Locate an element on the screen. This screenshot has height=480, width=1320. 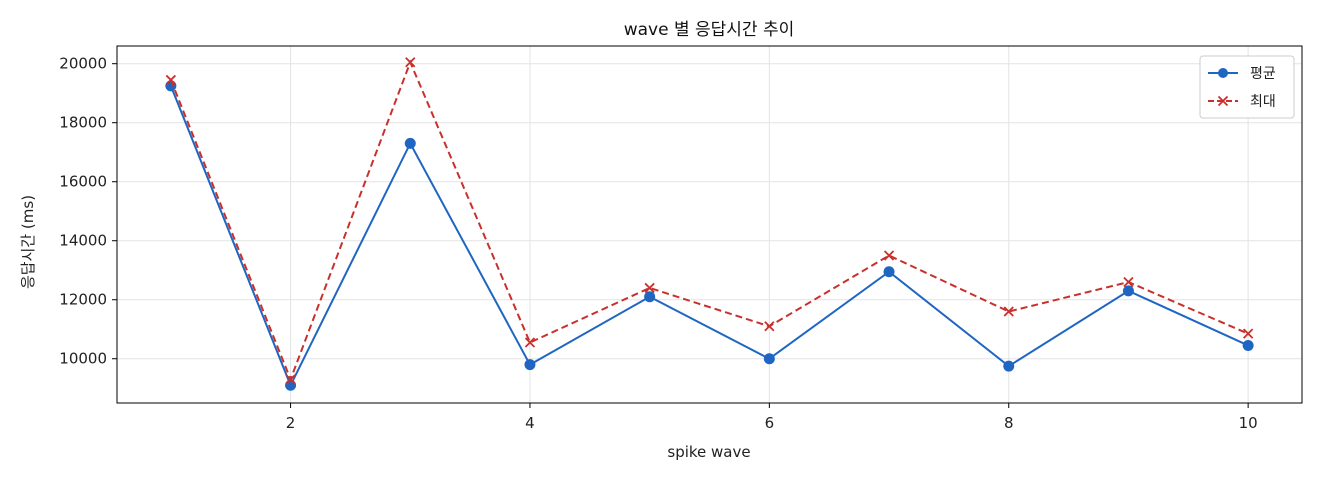
x-axis-label: spike wave is located at coordinates (708, 452).